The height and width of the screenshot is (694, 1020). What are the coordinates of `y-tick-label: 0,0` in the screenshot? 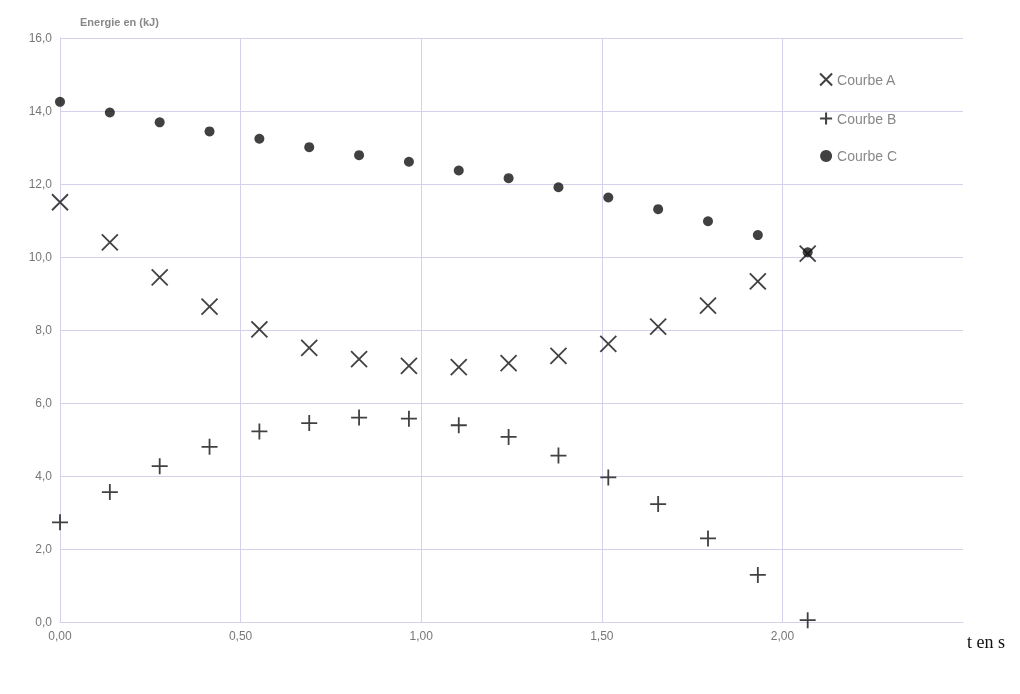 It's located at (44, 622).